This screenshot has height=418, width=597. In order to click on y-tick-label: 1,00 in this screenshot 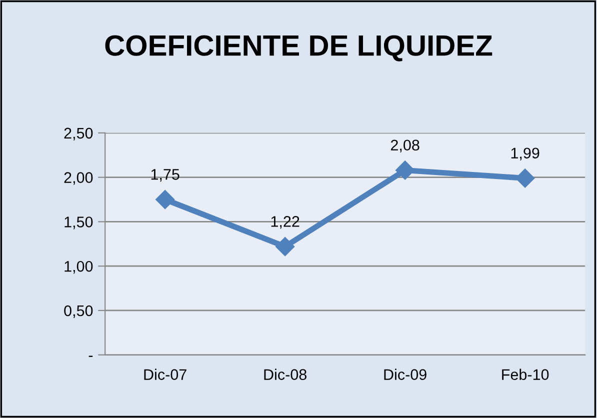, I will do `click(78, 267)`.